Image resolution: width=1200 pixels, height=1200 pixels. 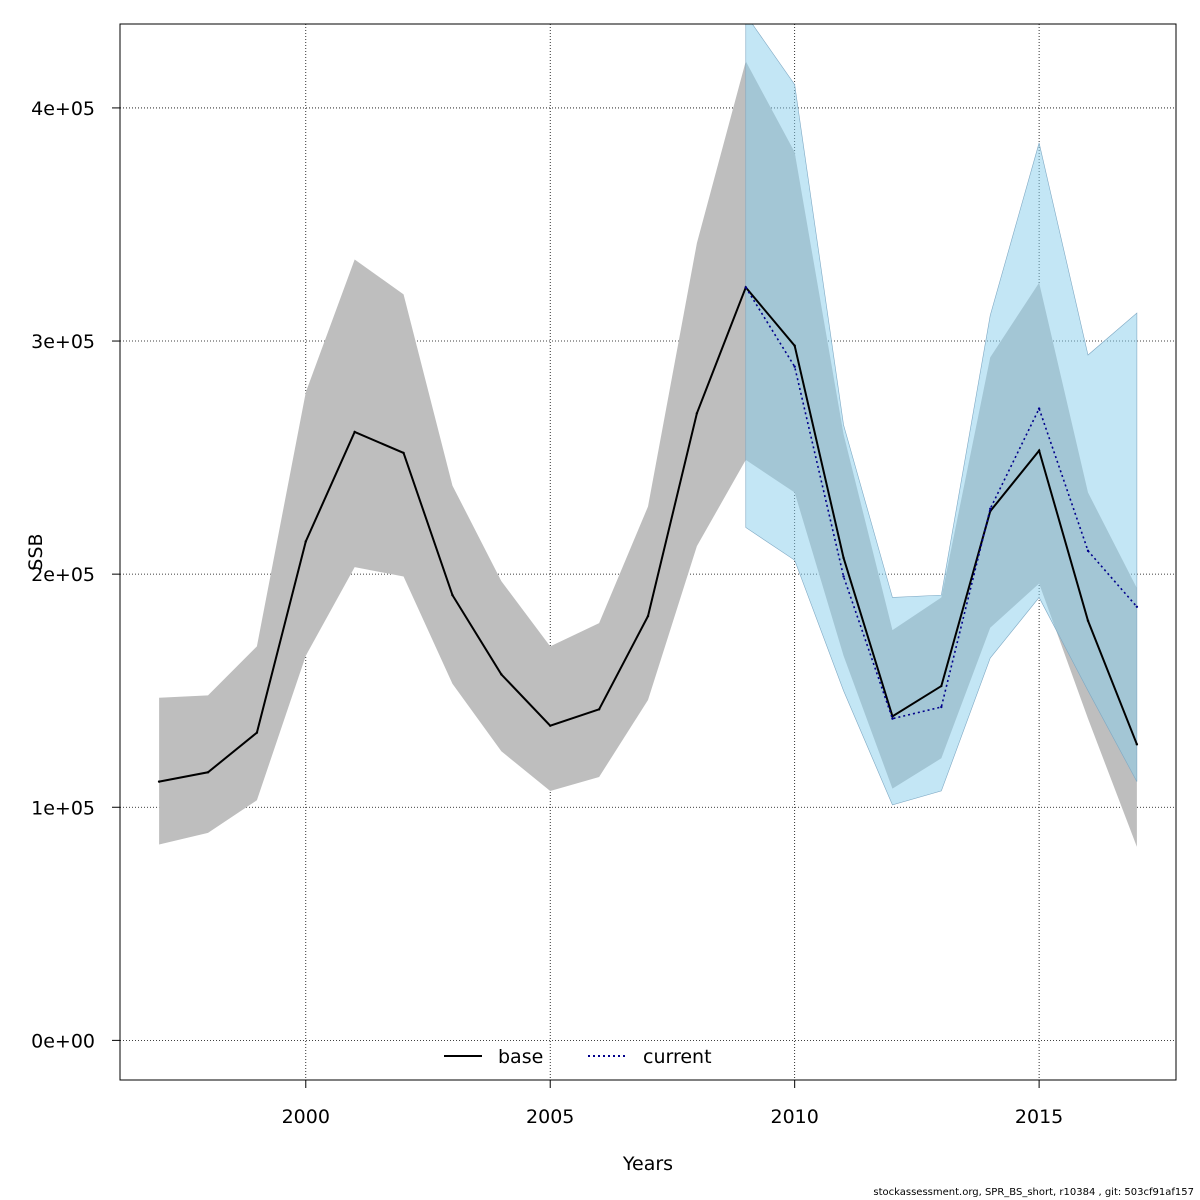 I want to click on point-base-2007, so click(x=648, y=616).